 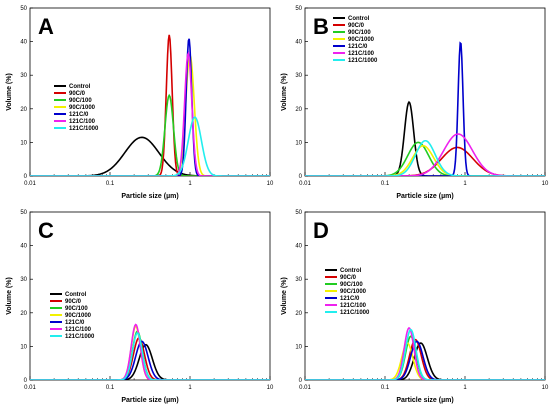 What do you see at coordinates (321, 26) in the screenshot?
I see `panel-letter: B` at bounding box center [321, 26].